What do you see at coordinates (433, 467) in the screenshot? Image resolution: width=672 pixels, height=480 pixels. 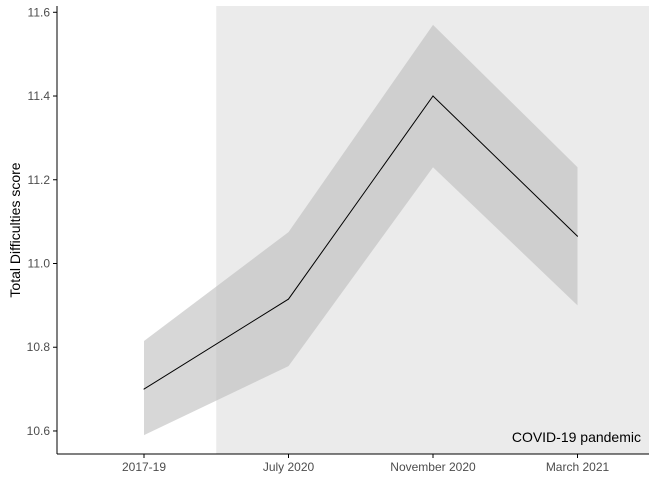 I see `x-tick-label: November 2020` at bounding box center [433, 467].